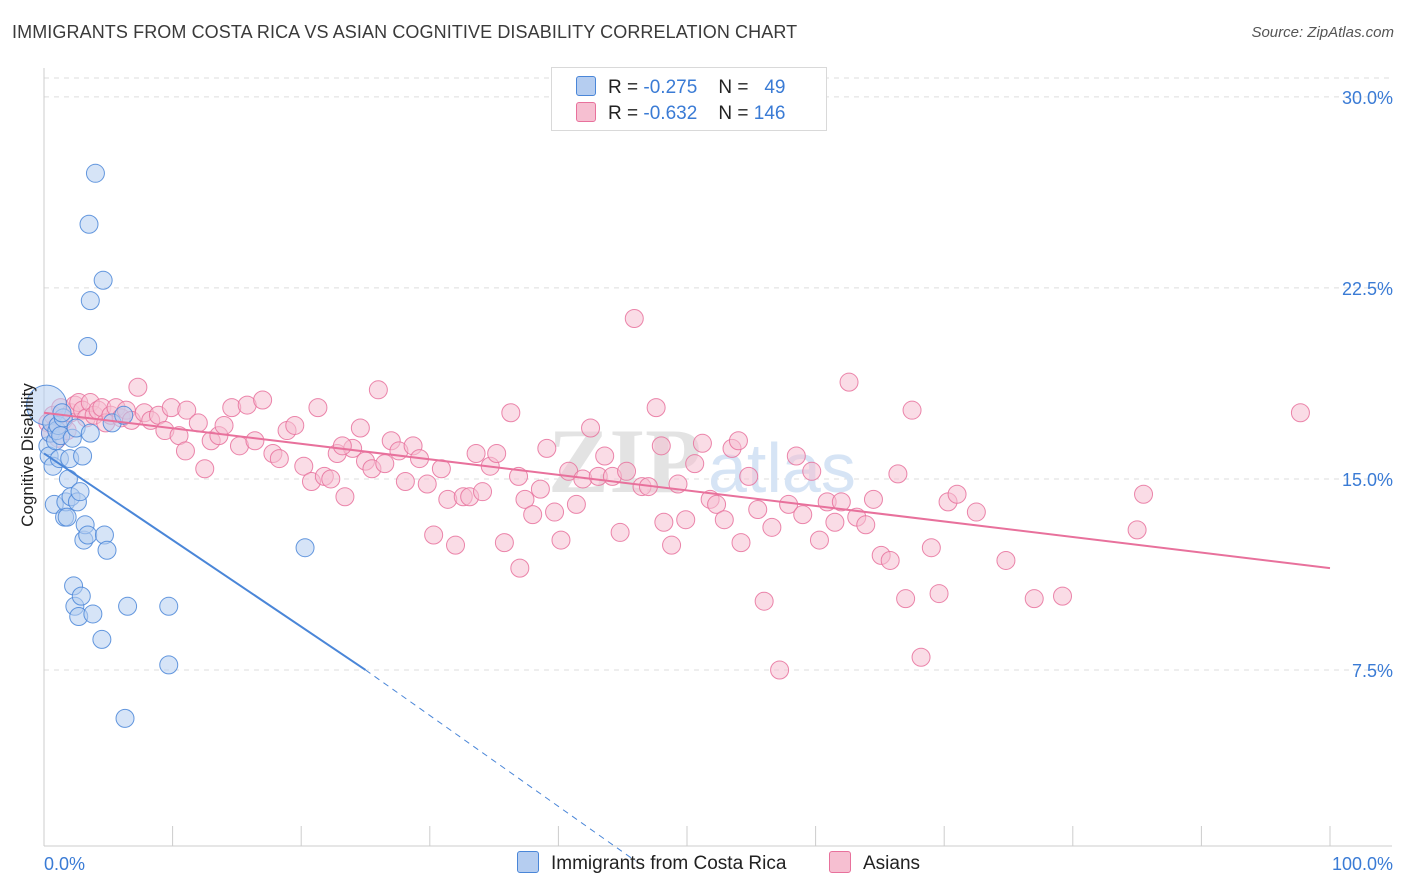 The height and width of the screenshot is (892, 1406). I want to click on bottom-legend-asians: Asians, so click(874, 863).